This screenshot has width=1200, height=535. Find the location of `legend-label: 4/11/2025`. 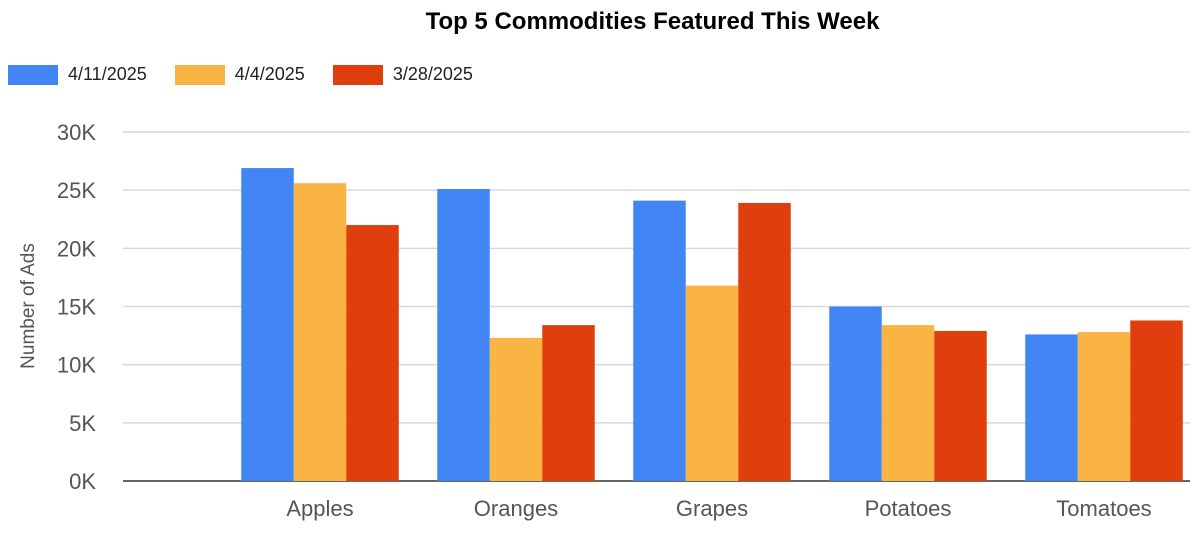

legend-label: 4/11/2025 is located at coordinates (107, 74).